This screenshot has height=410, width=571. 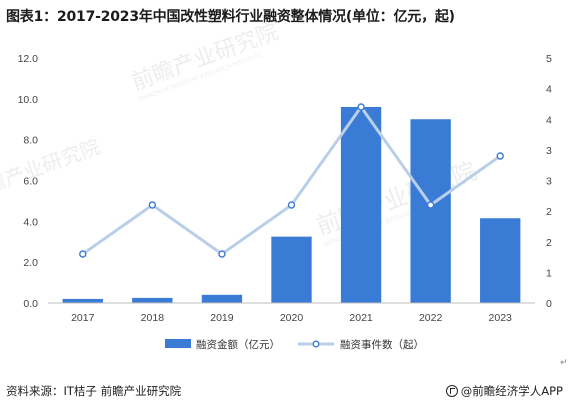 I want to click on y-left-tick-label: 2.0, so click(x=30, y=263).